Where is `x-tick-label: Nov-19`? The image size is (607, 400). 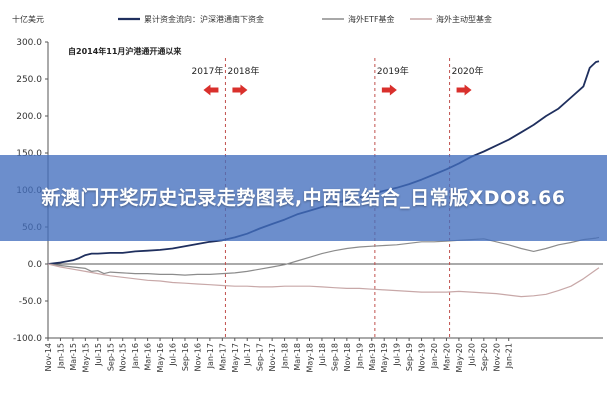 x-tick-label: Nov-19 is located at coordinates (422, 357).